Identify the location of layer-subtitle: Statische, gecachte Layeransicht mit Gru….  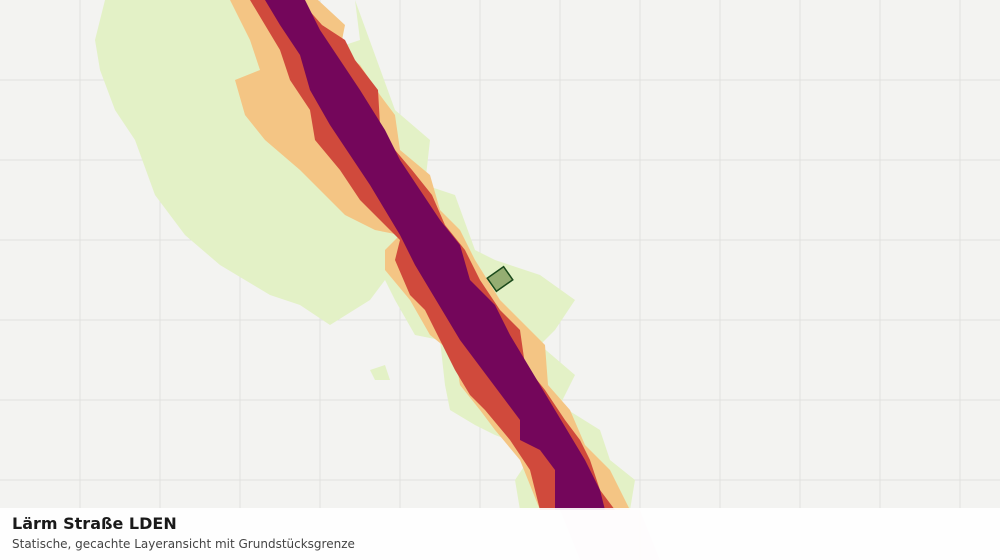
(183, 544).